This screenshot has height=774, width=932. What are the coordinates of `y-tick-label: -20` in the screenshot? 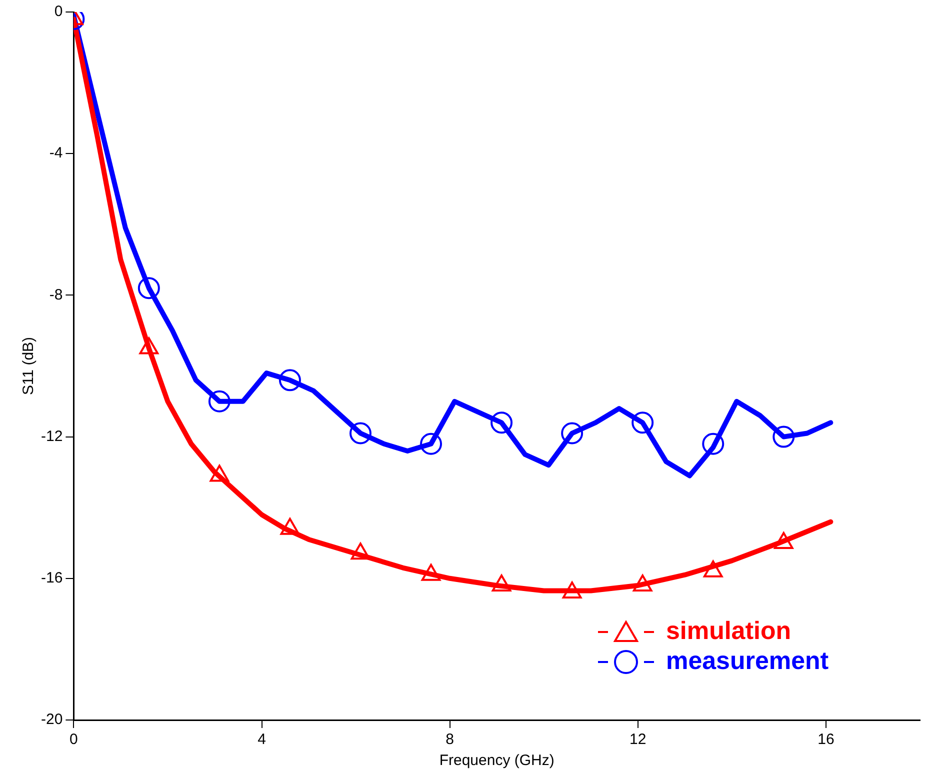 It's located at (51, 719).